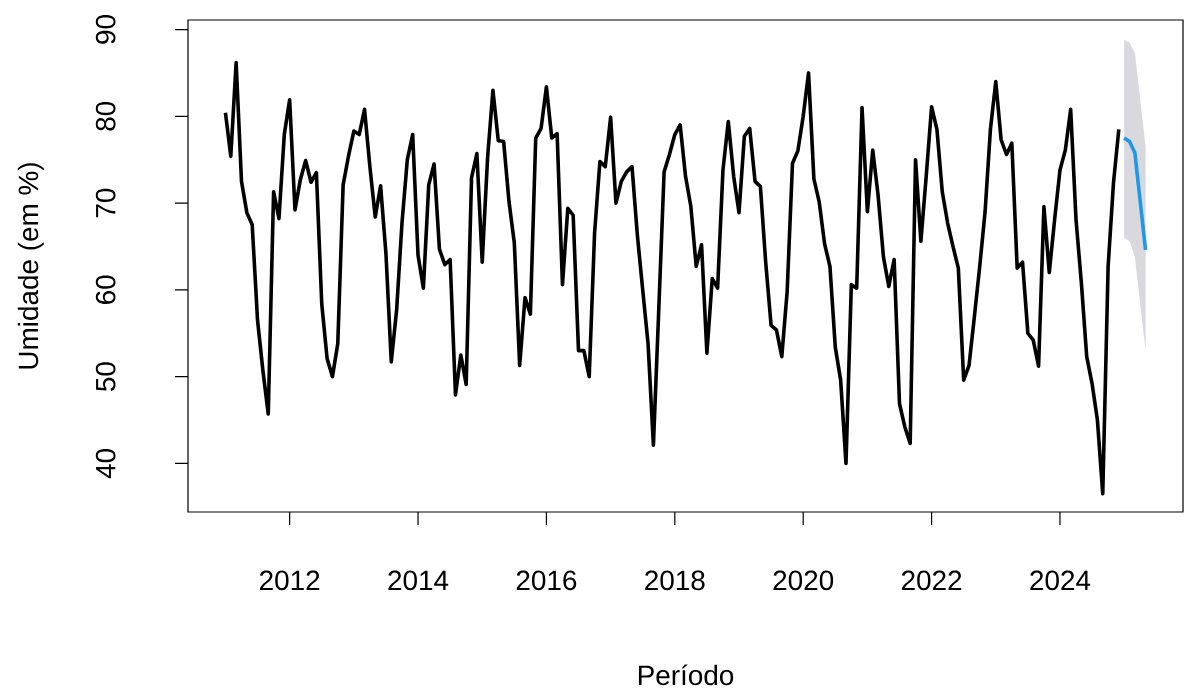  What do you see at coordinates (105, 377) in the screenshot?
I see `y-tick-label: 50` at bounding box center [105, 377].